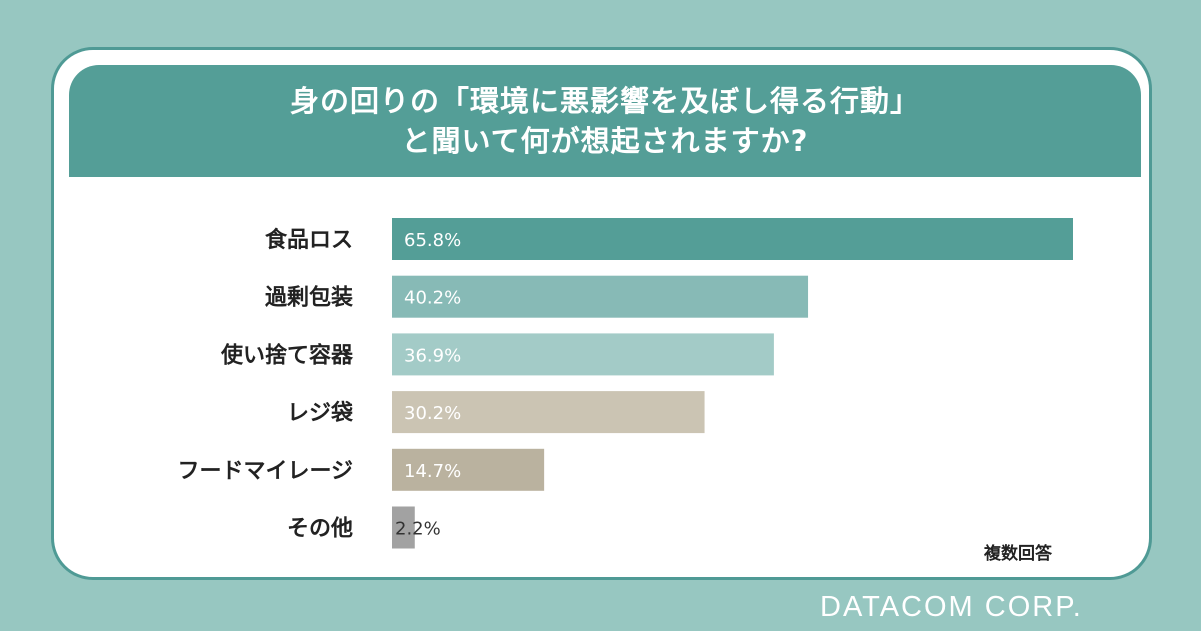 Image resolution: width=1201 pixels, height=631 pixels. What do you see at coordinates (432, 240) in the screenshot?
I see `value-label-0: 65.8%` at bounding box center [432, 240].